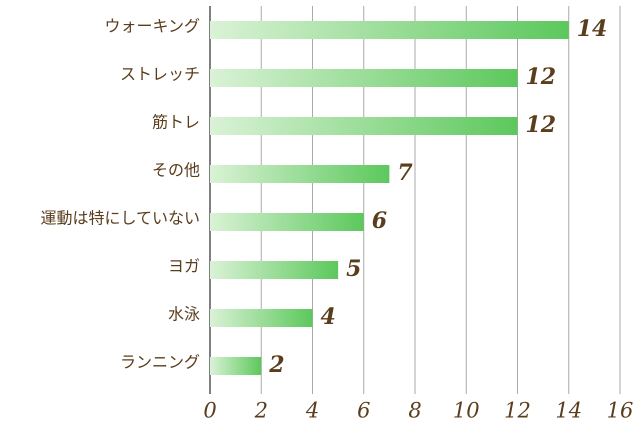  Describe the element at coordinates (363, 411) in the screenshot. I see `x-tick-label: 6` at that location.